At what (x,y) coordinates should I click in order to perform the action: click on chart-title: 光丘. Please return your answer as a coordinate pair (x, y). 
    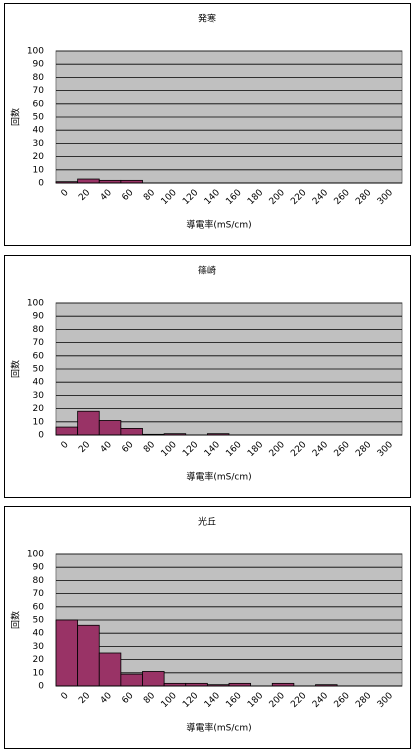
    Looking at the image, I should click on (207, 522).